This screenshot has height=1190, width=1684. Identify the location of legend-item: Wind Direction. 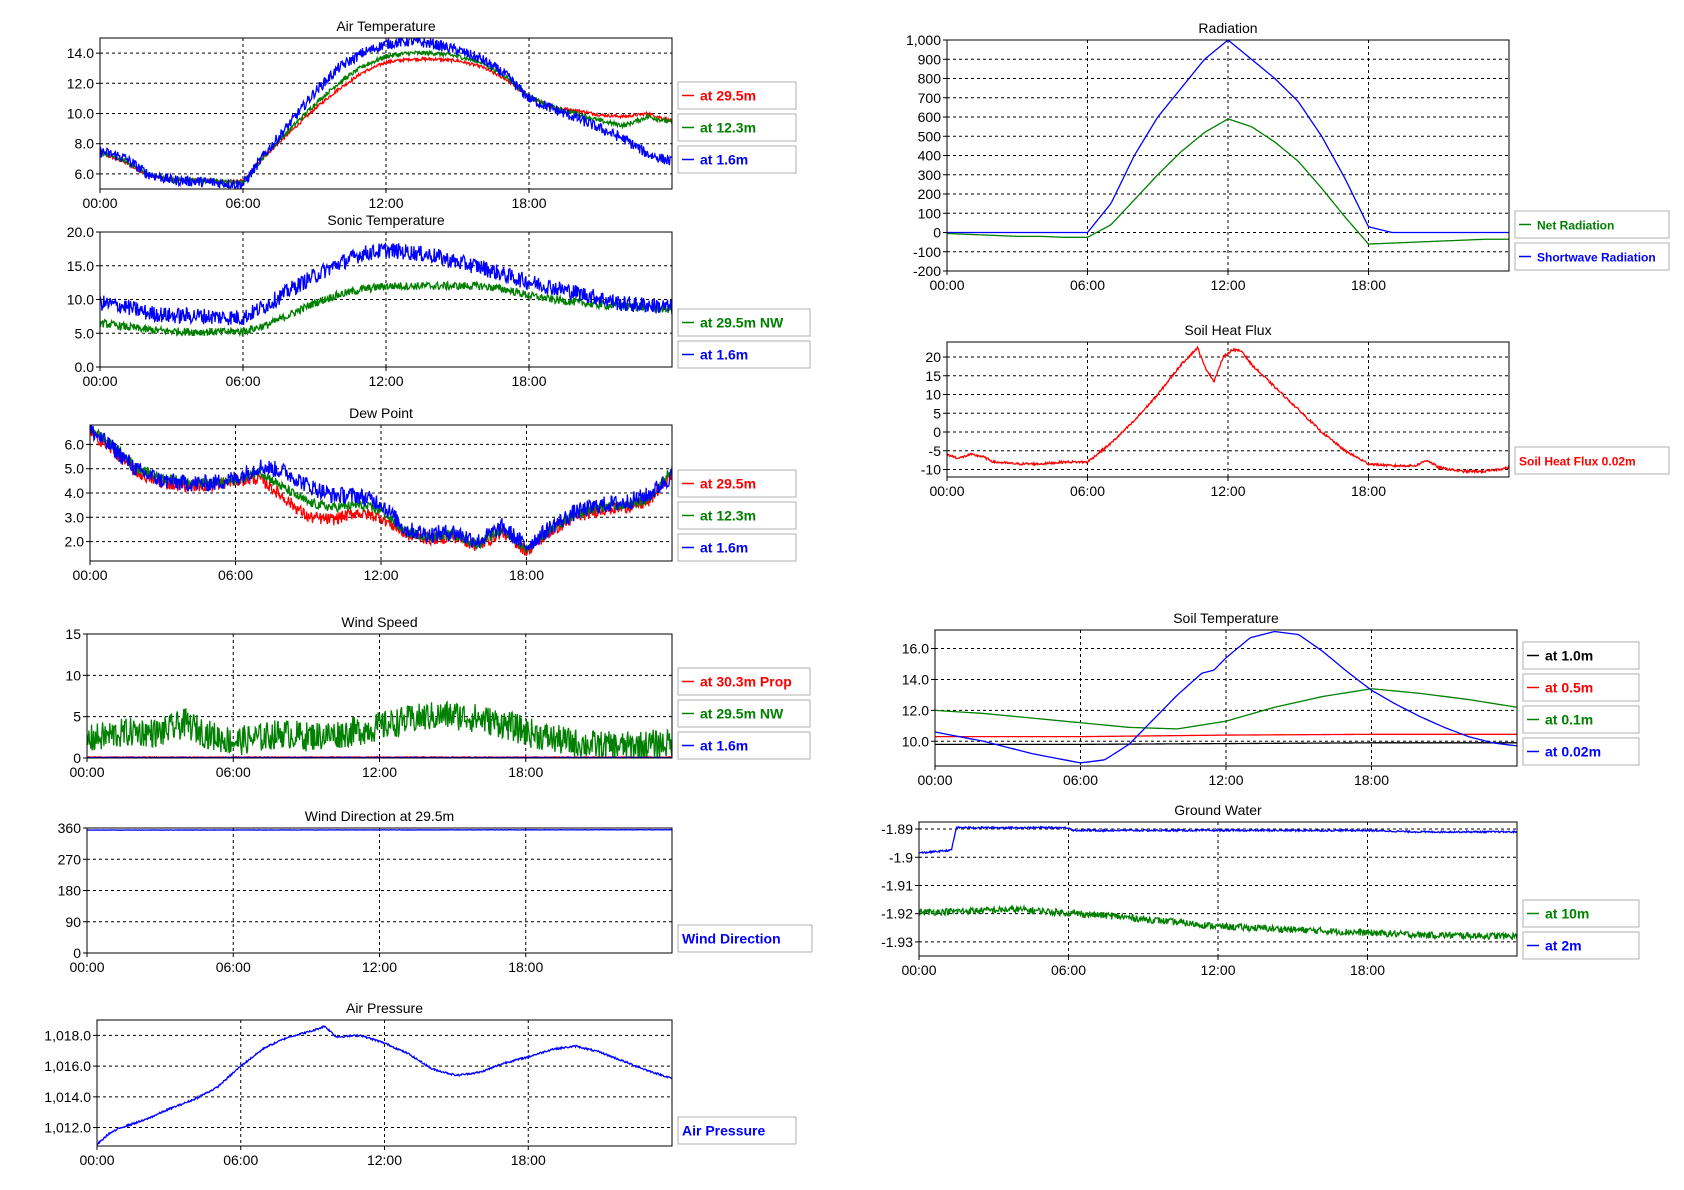
(745, 938).